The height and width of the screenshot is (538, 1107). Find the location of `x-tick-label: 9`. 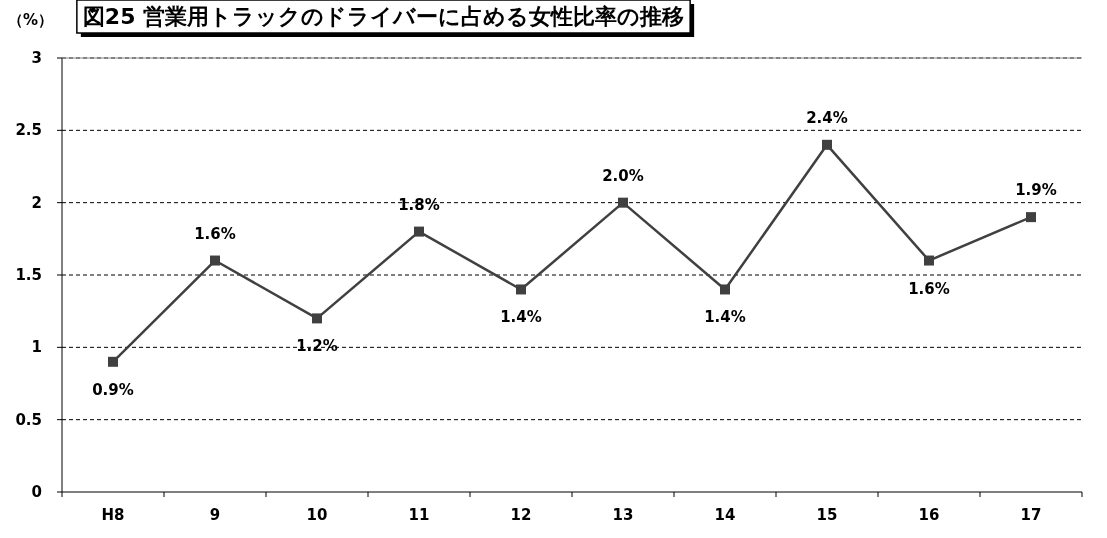

x-tick-label: 9 is located at coordinates (215, 515).